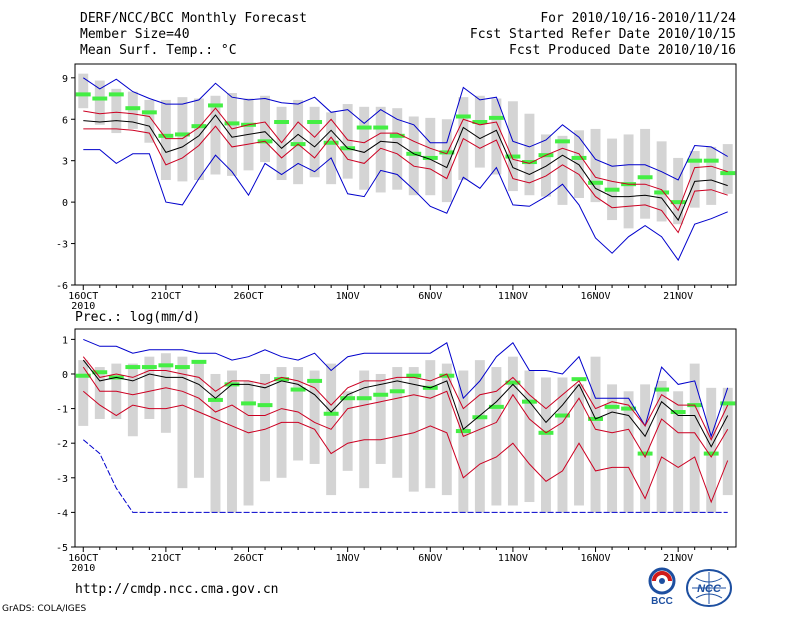  What do you see at coordinates (405, 476) in the screenshot?
I see `prec-min-line` at bounding box center [405, 476].